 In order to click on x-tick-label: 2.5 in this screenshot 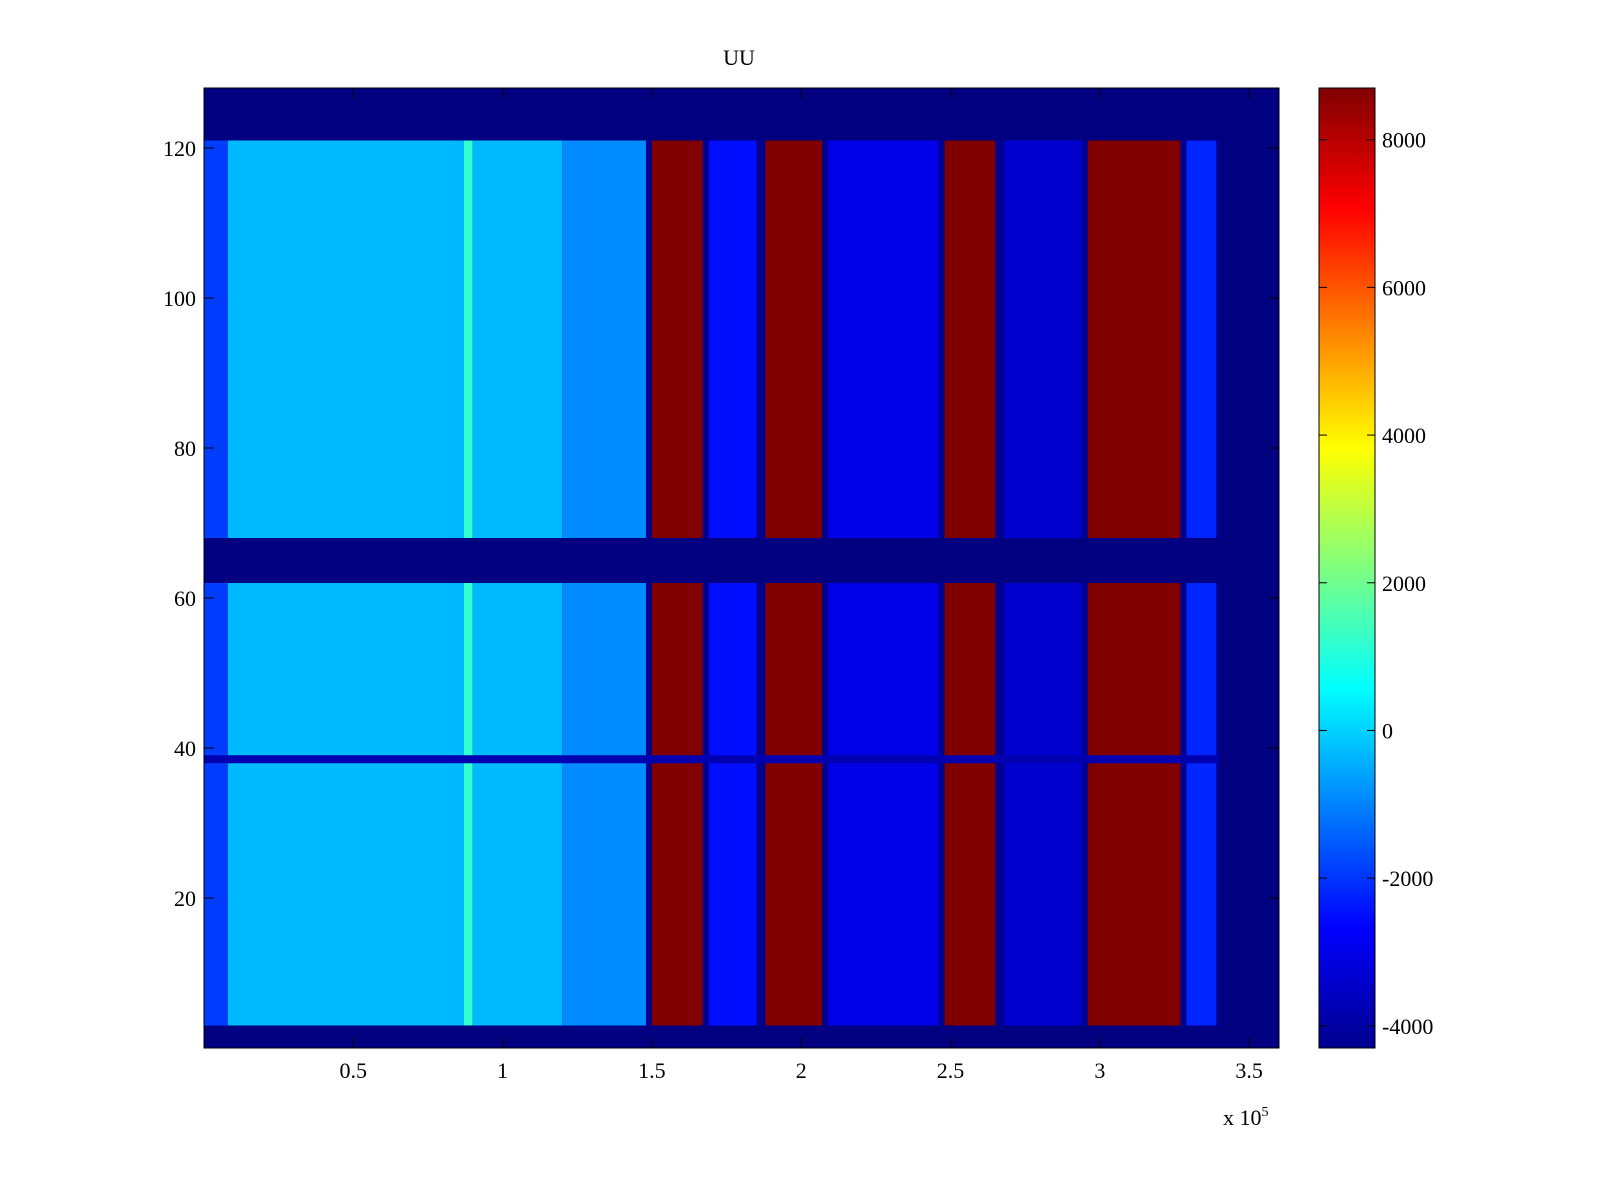, I will do `click(951, 1070)`.